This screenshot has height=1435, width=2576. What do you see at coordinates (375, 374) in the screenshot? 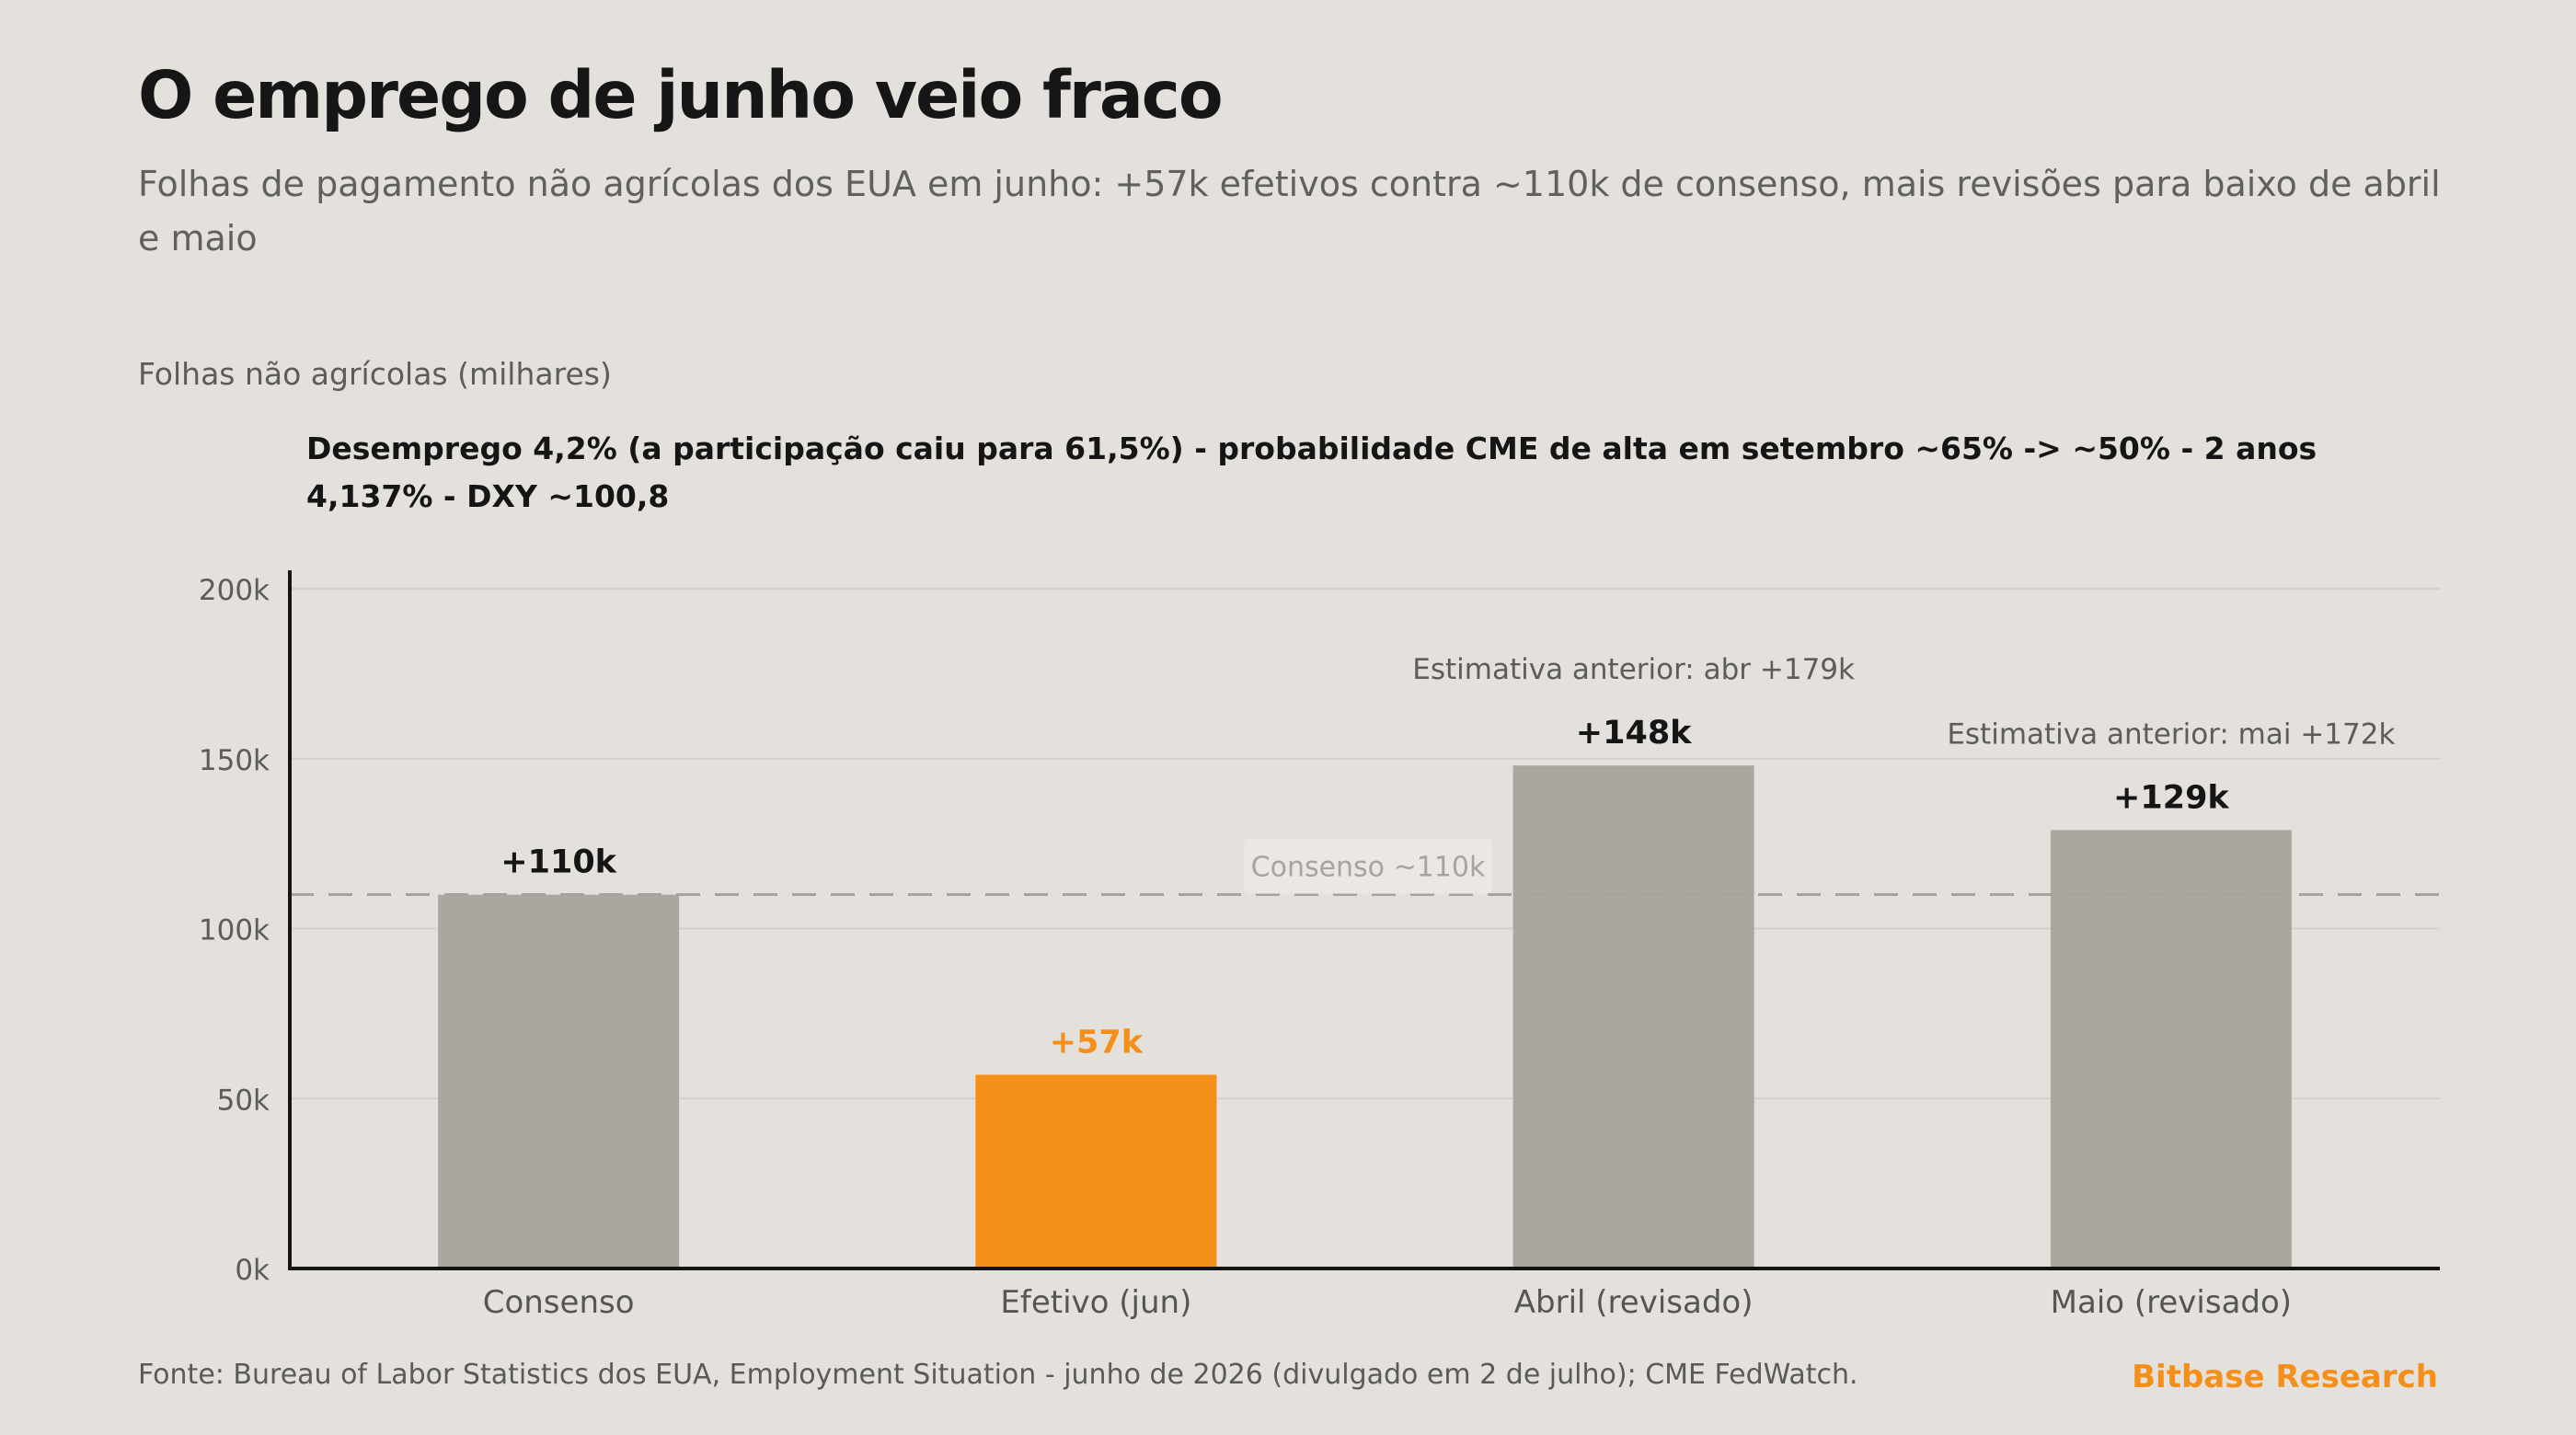
I see `y-axis-label: Folhas não agrícolas (milhares)` at bounding box center [375, 374].